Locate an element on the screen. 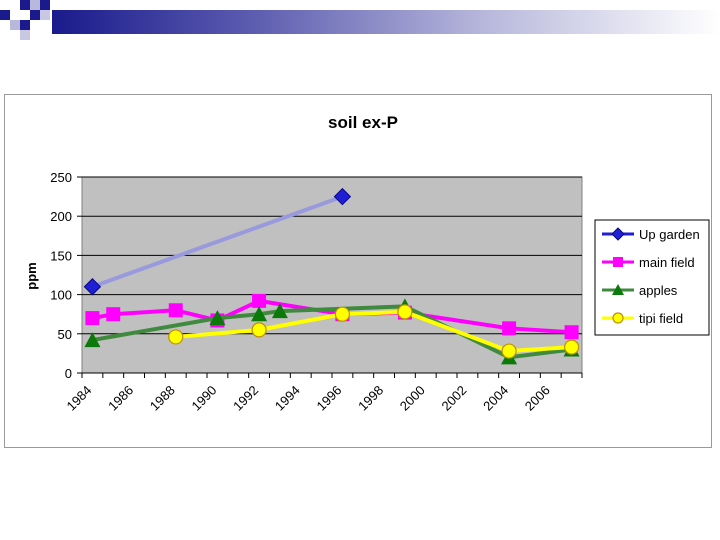 This screenshot has width=720, height=540. x-tick-label: 2004 is located at coordinates (495, 398).